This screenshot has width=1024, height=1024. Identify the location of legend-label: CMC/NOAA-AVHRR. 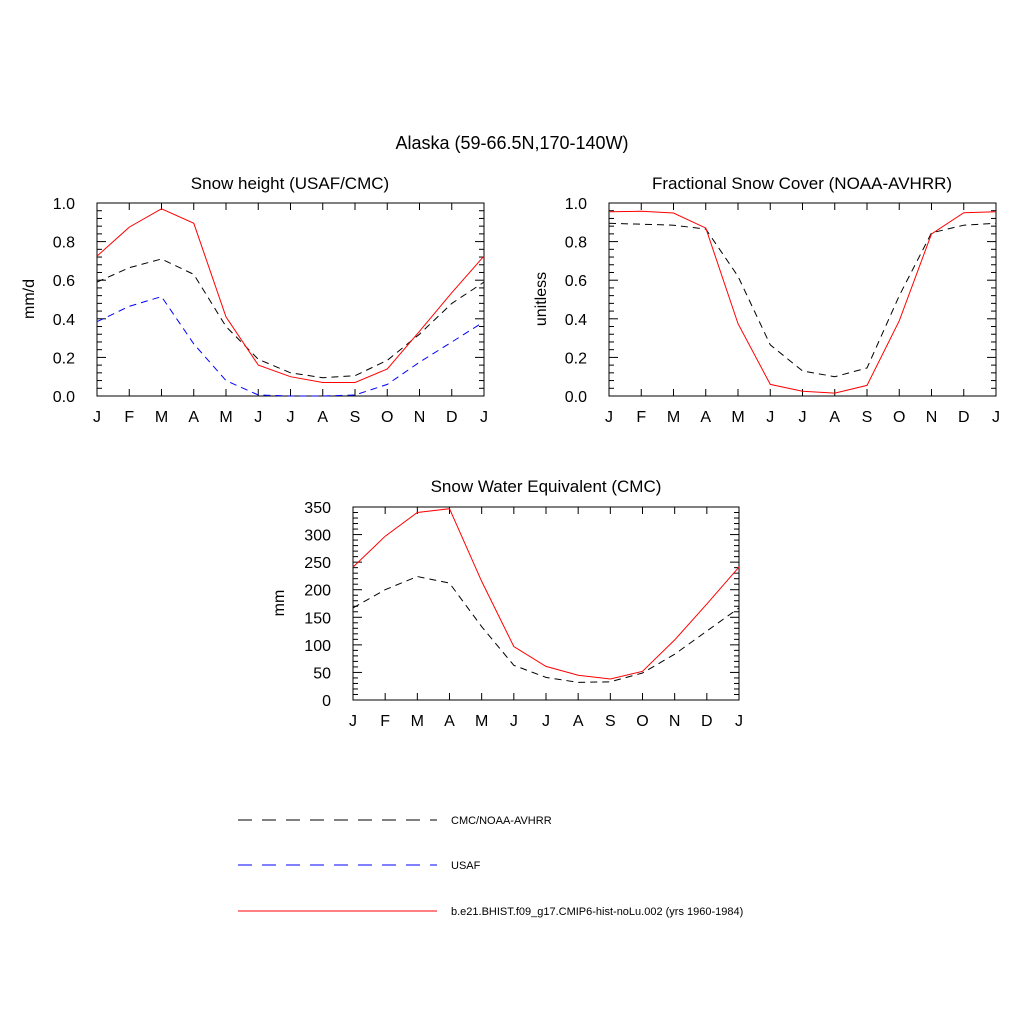
(501, 821).